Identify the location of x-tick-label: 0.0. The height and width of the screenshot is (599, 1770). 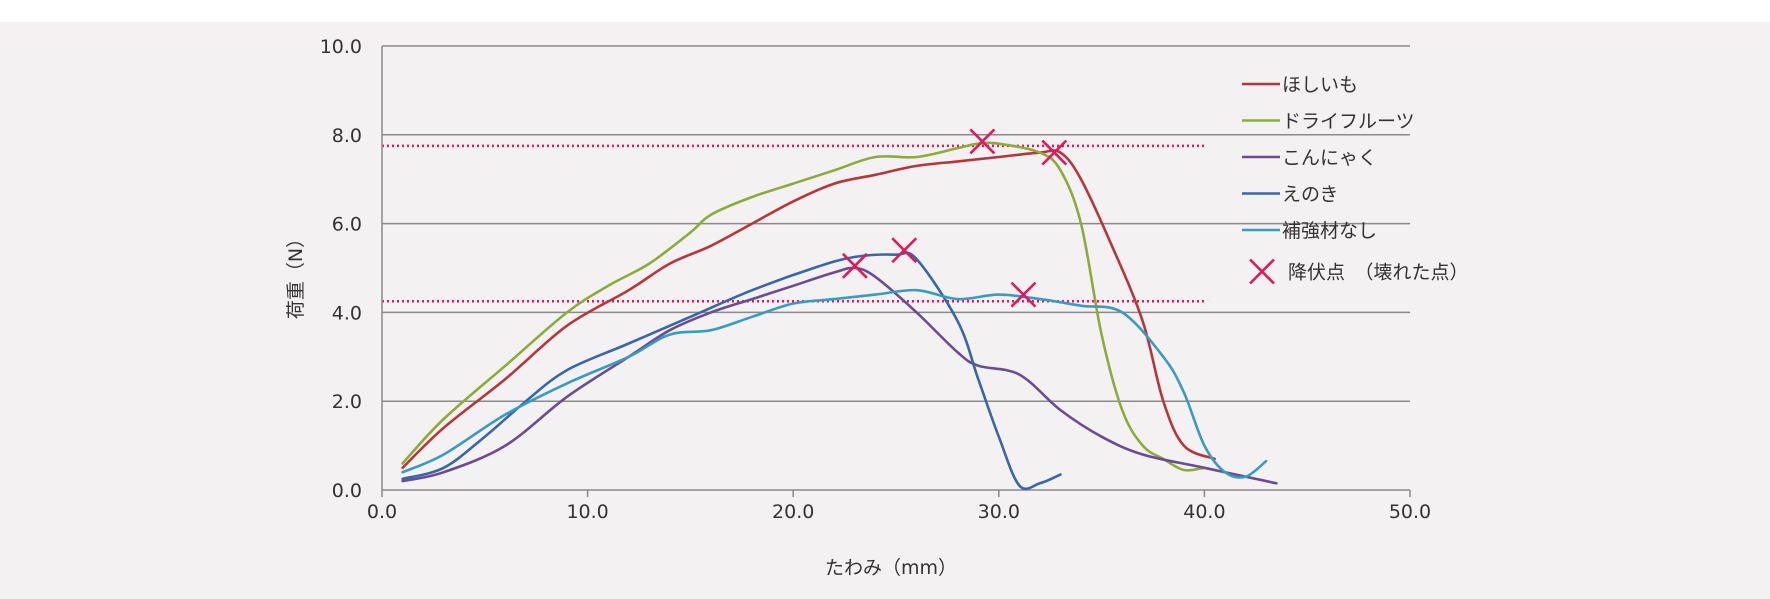
(382, 512).